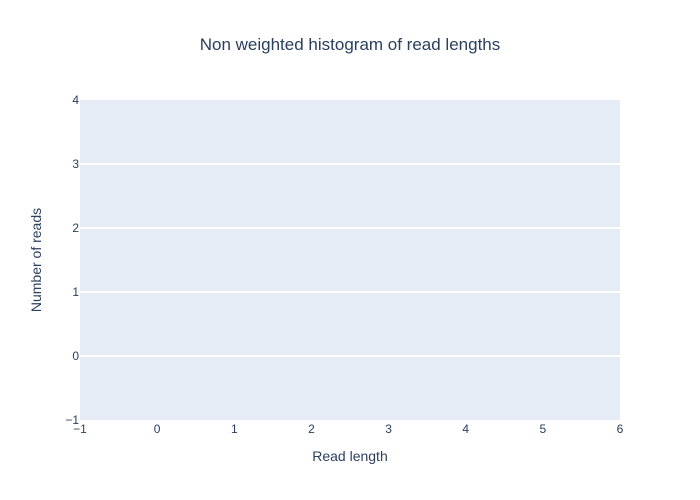 This screenshot has height=500, width=700. I want to click on x-axis-ticks: −1 0 1 2 3 4 5 6, so click(348, 429).